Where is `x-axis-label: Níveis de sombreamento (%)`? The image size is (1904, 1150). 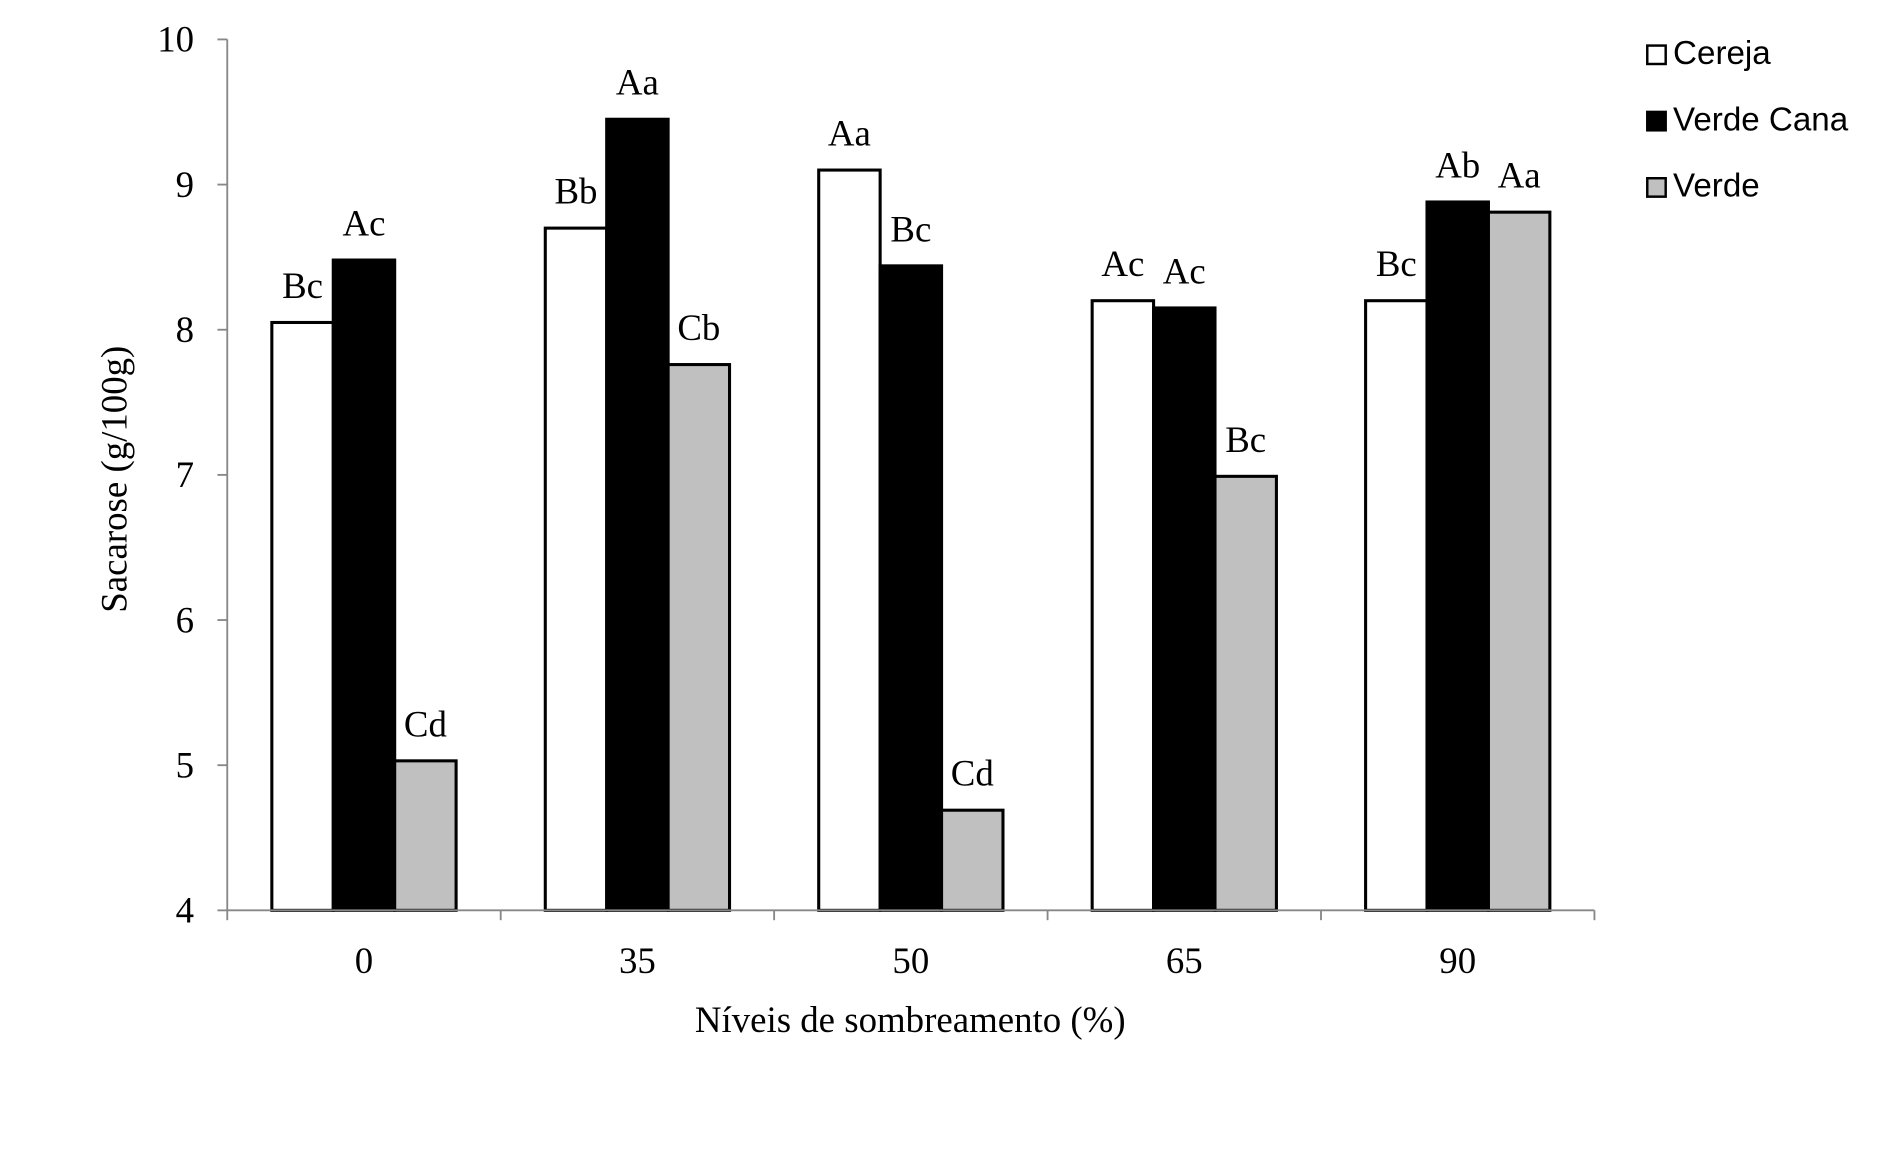 x-axis-label: Níveis de sombreamento (%) is located at coordinates (910, 1019).